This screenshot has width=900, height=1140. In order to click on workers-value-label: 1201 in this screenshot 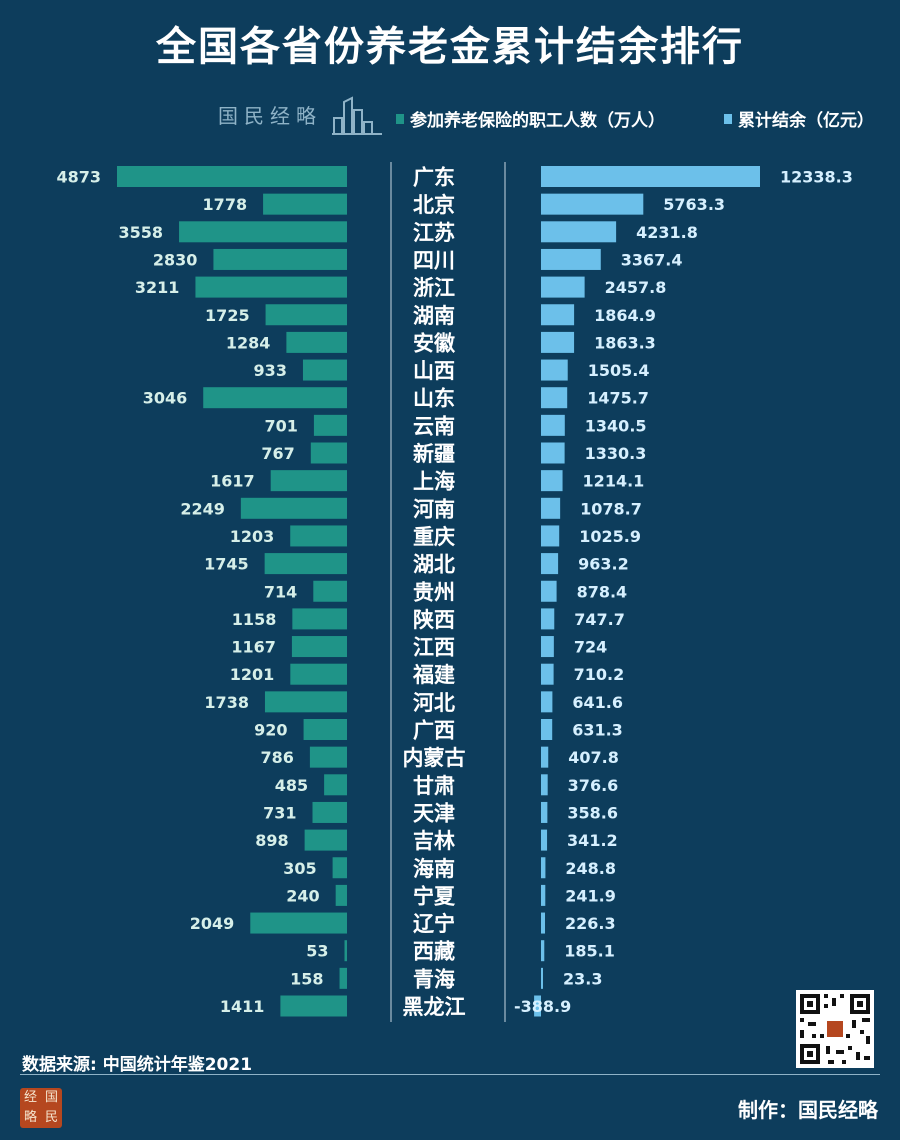, I will do `click(252, 674)`.